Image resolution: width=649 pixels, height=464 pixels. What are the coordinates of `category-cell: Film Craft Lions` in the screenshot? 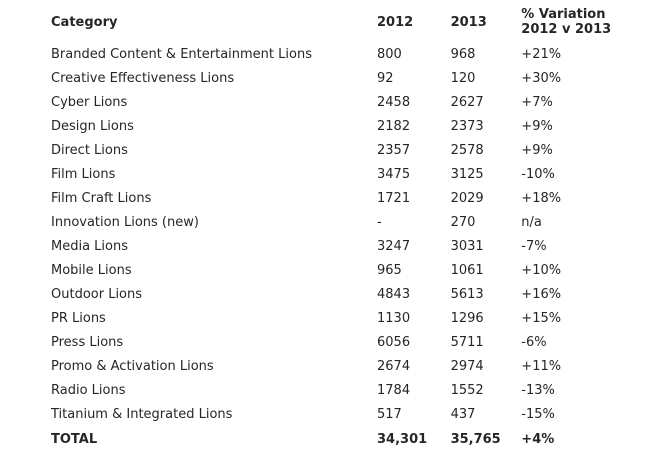 It's located at (101, 198).